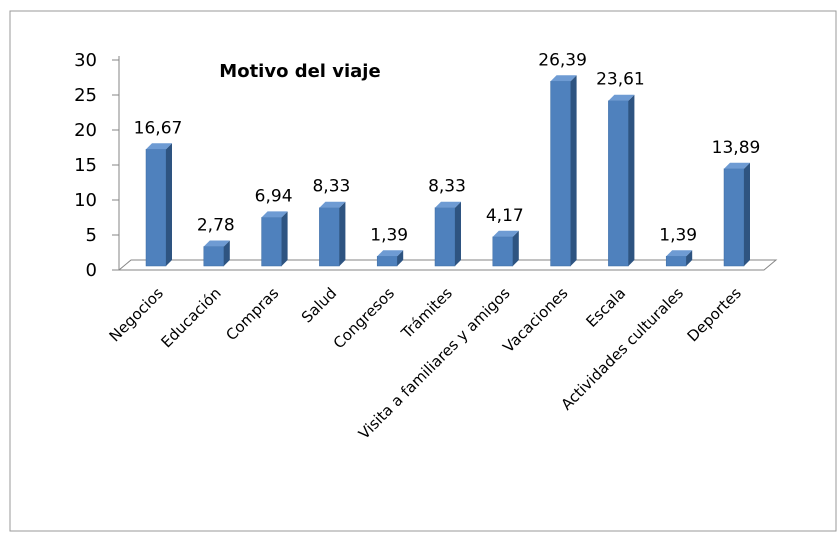  Describe the element at coordinates (85, 200) in the screenshot. I see `y-tick-label: 10` at that location.